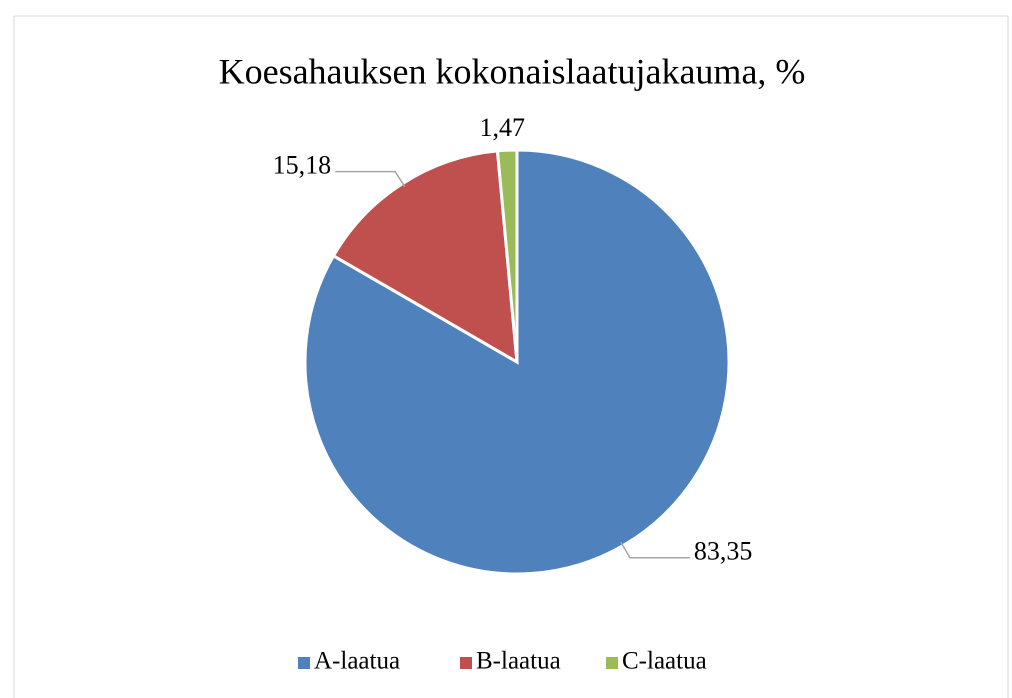 Image resolution: width=1012 pixels, height=698 pixels. I want to click on legend-label: B-laatua, so click(518, 661).